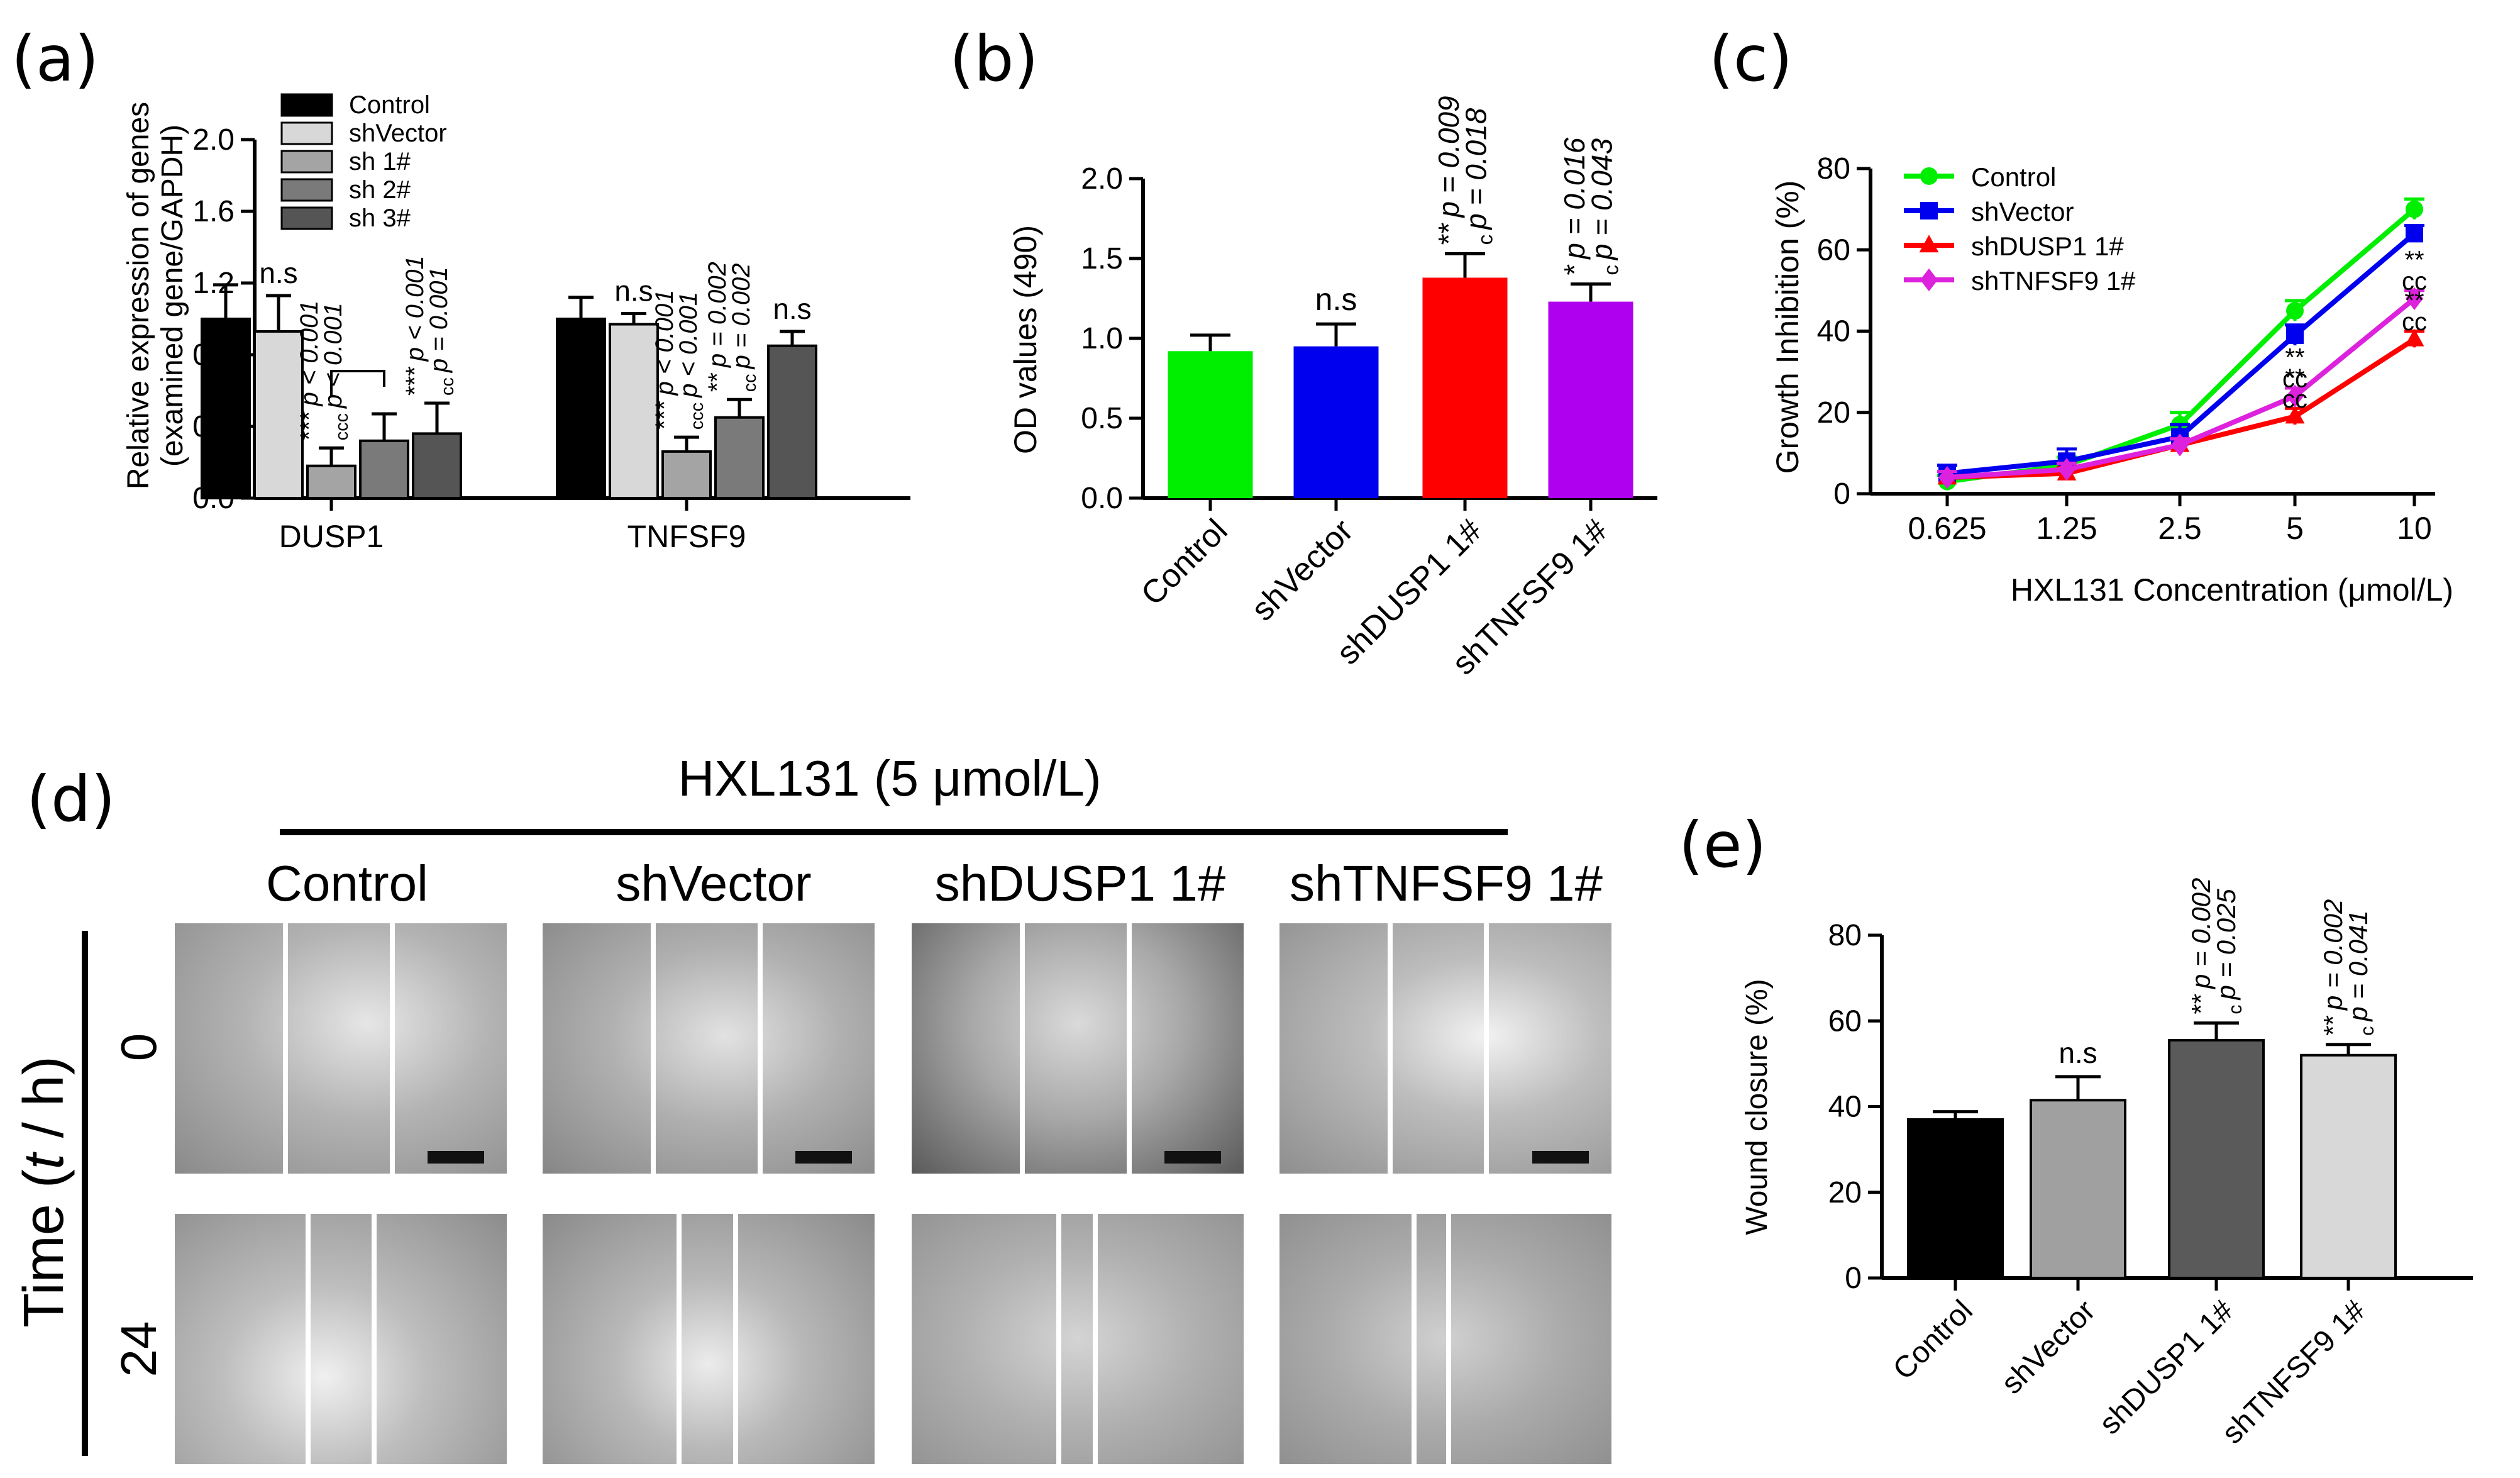 The image size is (2520, 1478). Describe the element at coordinates (331, 482) in the screenshot. I see `bar-sh-1-` at that location.